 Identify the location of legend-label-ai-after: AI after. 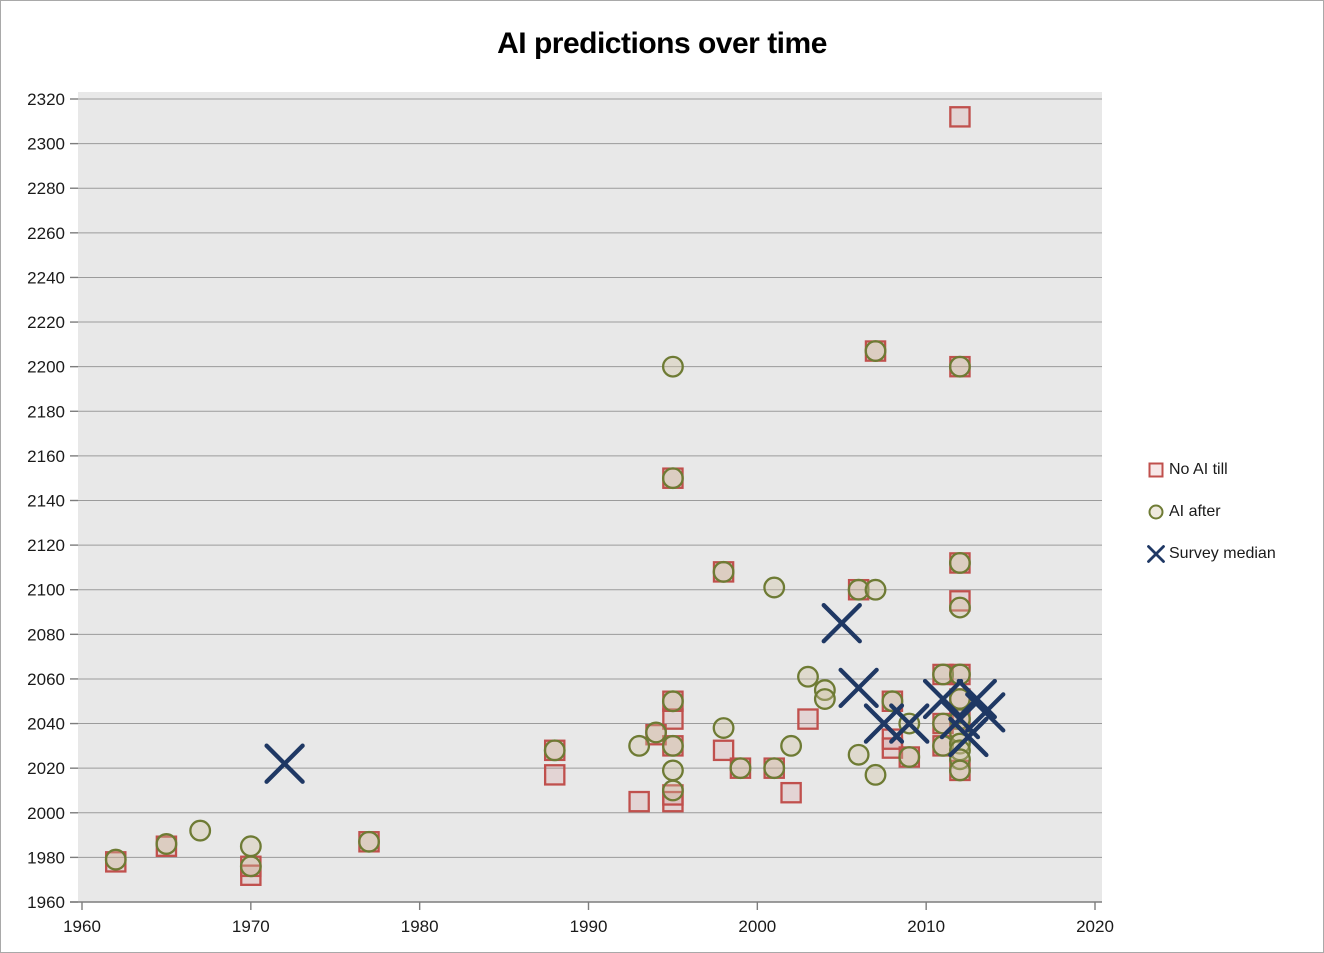
(1195, 511).